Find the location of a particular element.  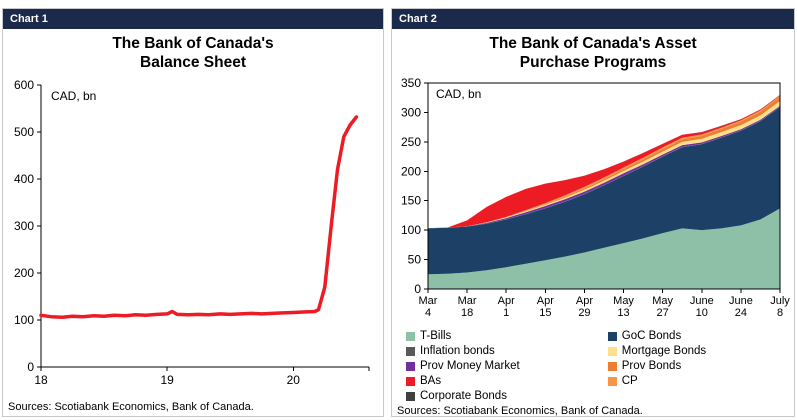

legend-item-goc-bonds: GoC Bonds is located at coordinates (700, 336).